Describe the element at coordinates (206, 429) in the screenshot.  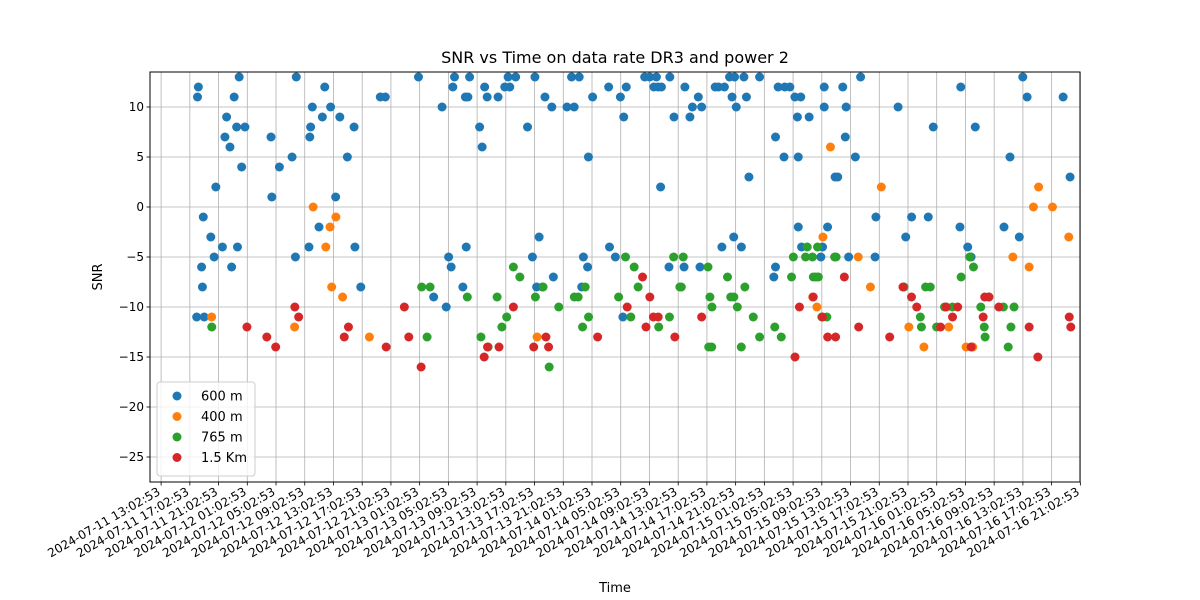
I see `legend-box` at that location.